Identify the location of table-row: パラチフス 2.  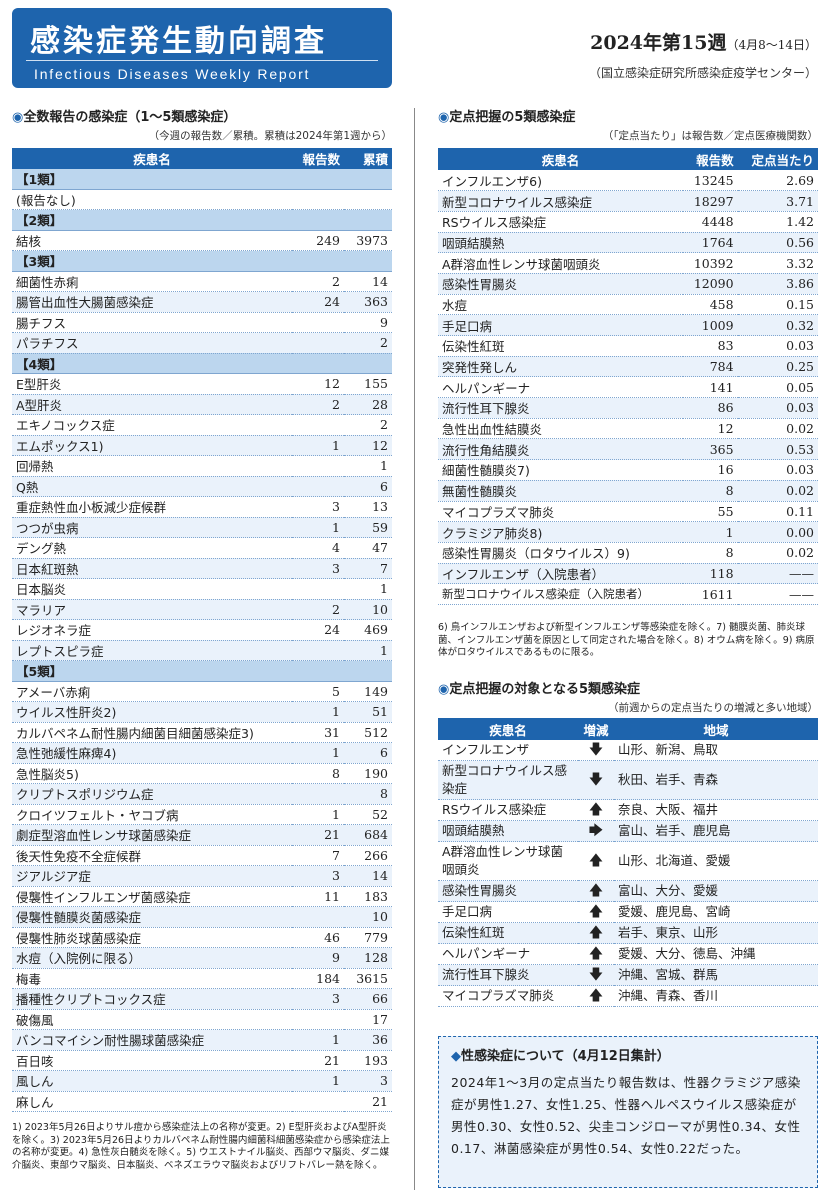
(202, 343).